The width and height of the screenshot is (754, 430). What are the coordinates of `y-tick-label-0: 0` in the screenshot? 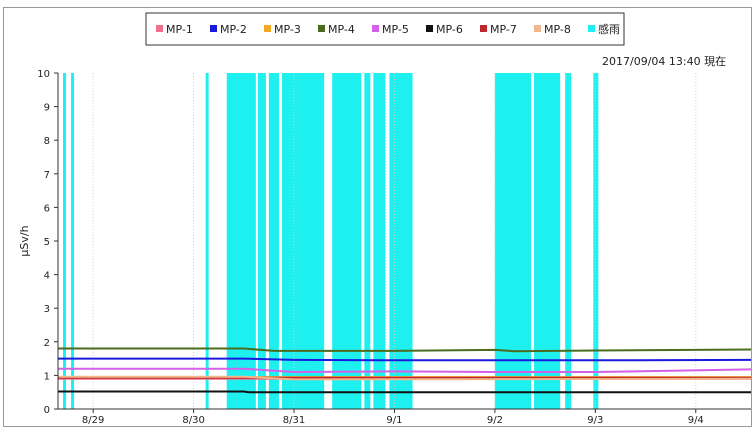 It's located at (47, 410).